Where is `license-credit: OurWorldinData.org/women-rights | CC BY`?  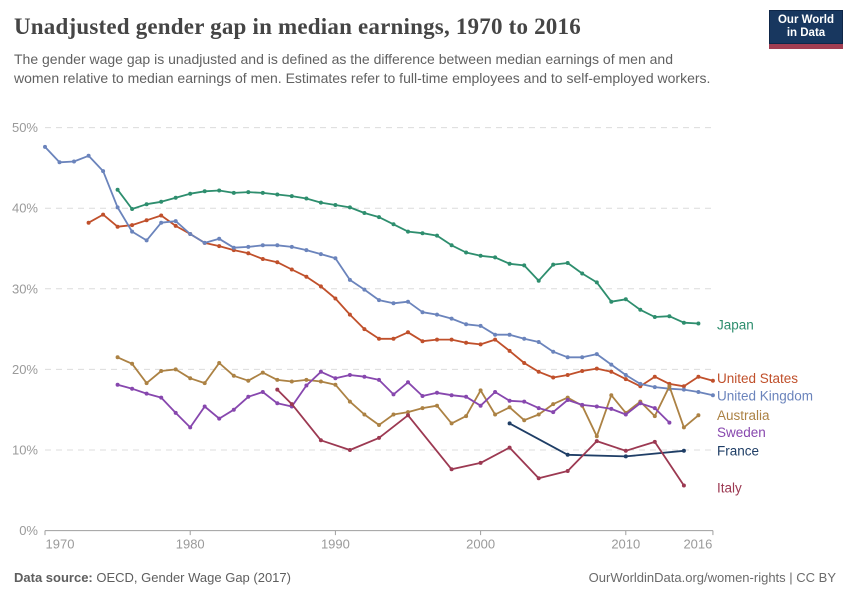 license-credit: OurWorldinData.org/women-rights | CC BY is located at coordinates (712, 577).